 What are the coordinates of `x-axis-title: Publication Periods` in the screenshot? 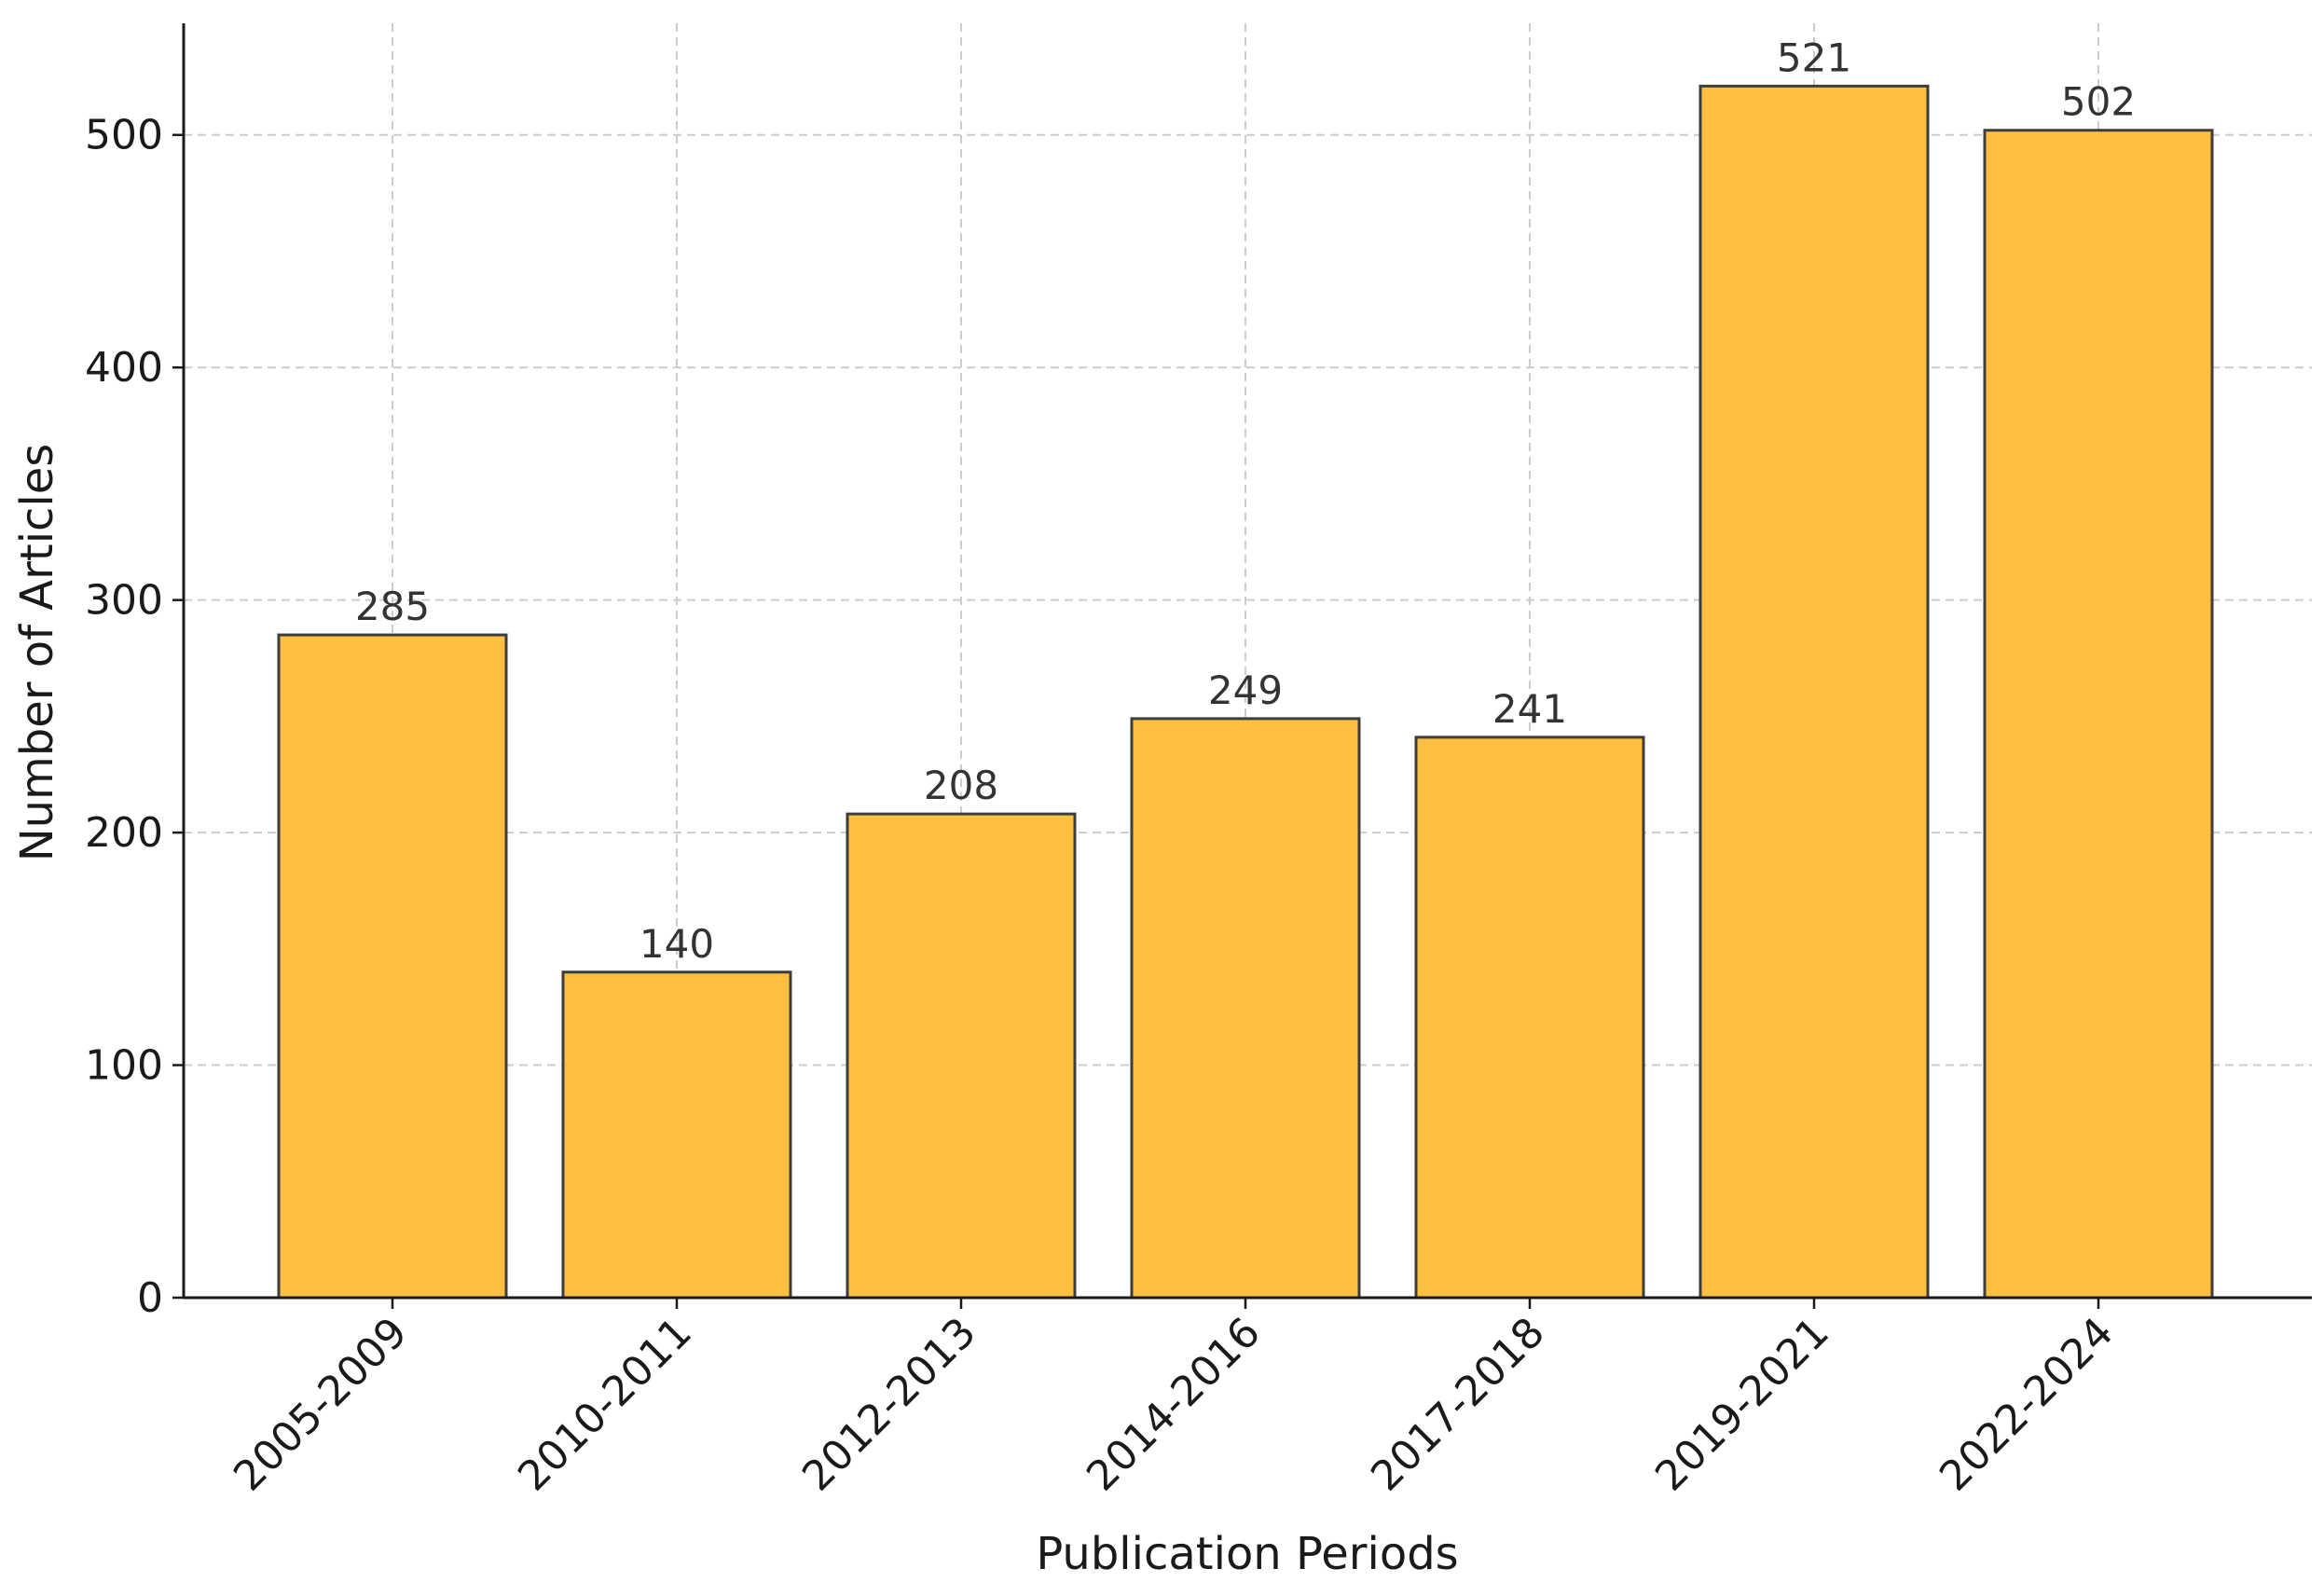 It's located at (1247, 1554).